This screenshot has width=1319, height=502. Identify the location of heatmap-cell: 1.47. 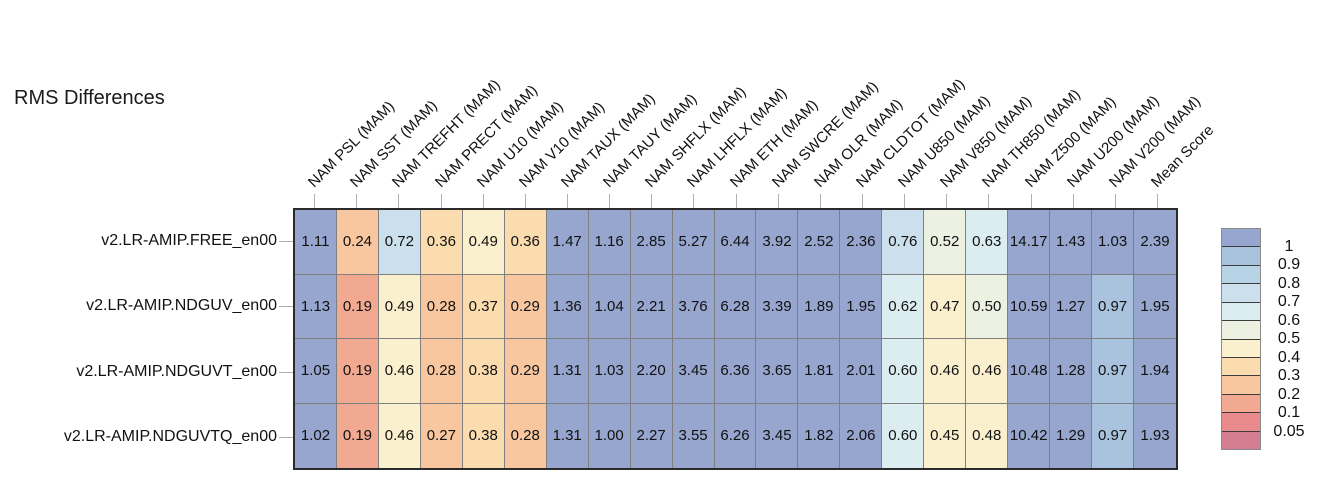
(567, 242).